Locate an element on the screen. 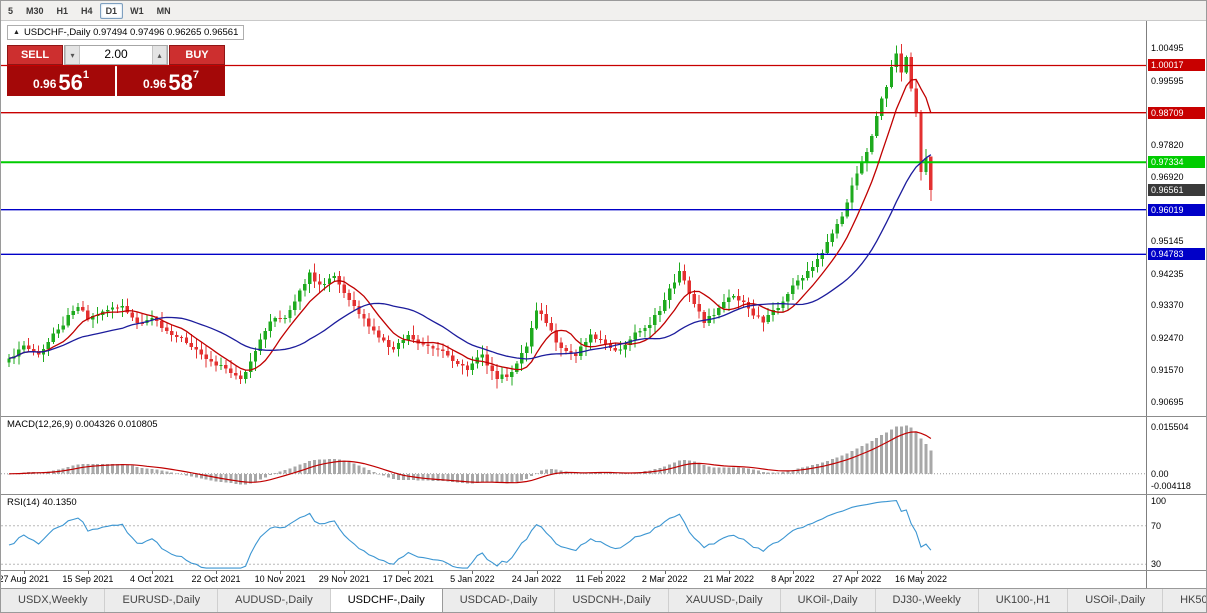  timeframe-H4: H4 is located at coordinates (87, 10).